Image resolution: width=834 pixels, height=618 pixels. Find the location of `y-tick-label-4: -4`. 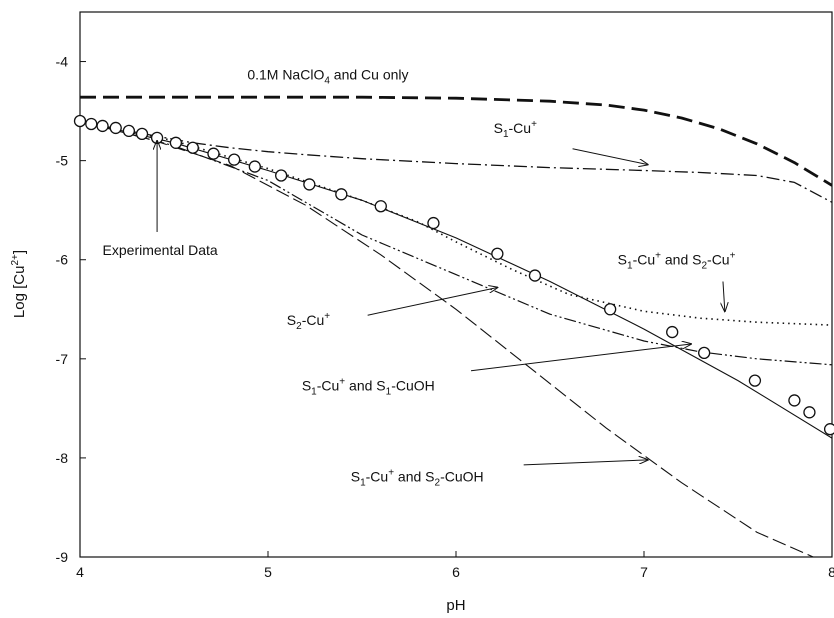

y-tick-label-4: -4 is located at coordinates (62, 62).